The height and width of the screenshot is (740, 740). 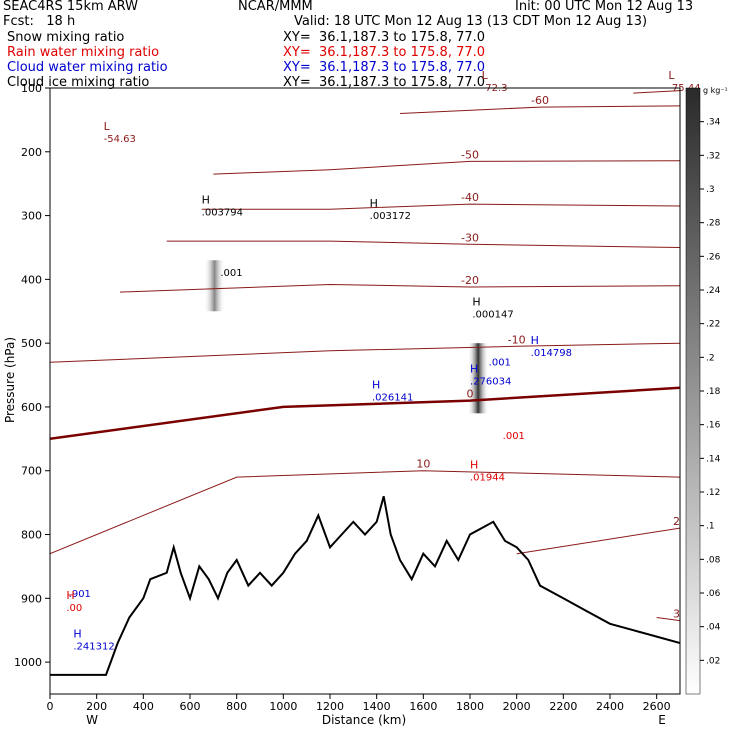 What do you see at coordinates (92, 720) in the screenshot?
I see `x-end-label-west: W` at bounding box center [92, 720].